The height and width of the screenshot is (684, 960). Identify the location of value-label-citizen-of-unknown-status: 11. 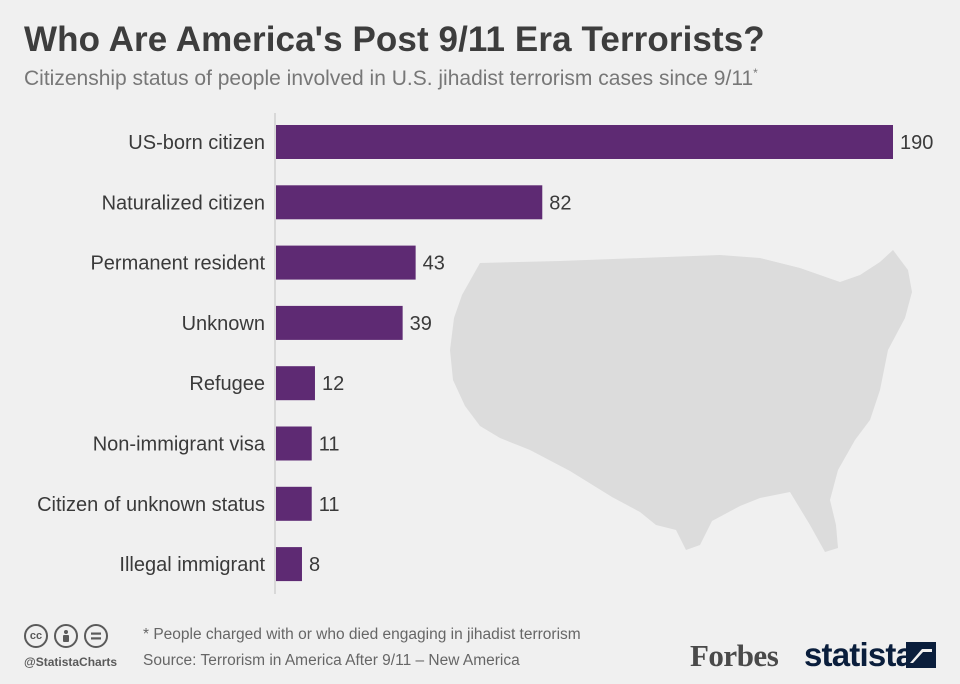
(329, 505).